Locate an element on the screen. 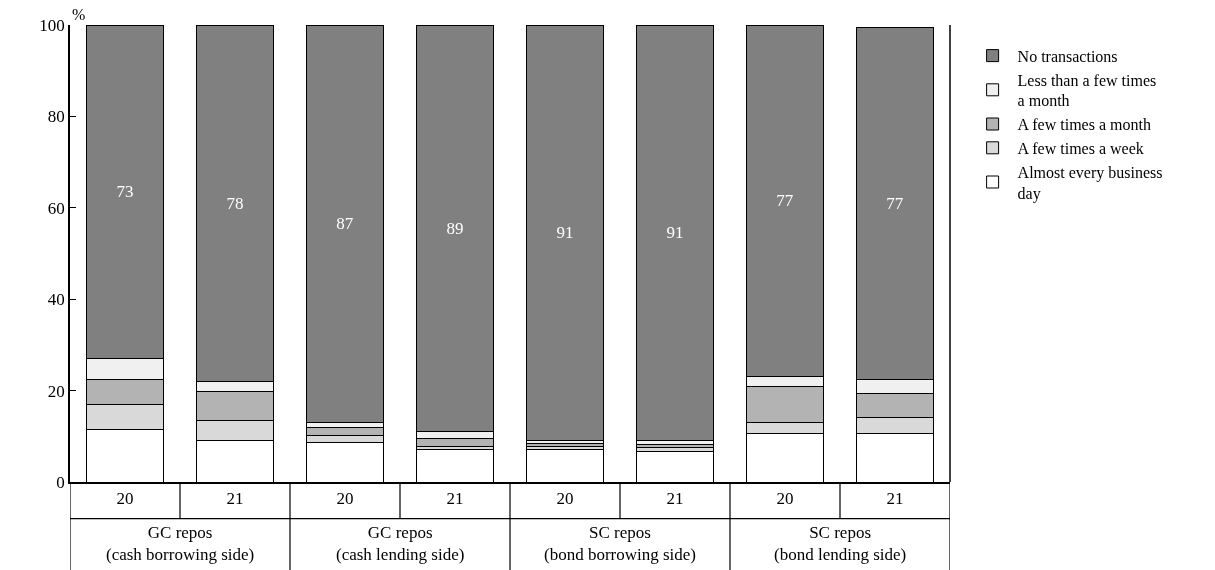  text: SC repos (bond lending side) is located at coordinates (840, 544).